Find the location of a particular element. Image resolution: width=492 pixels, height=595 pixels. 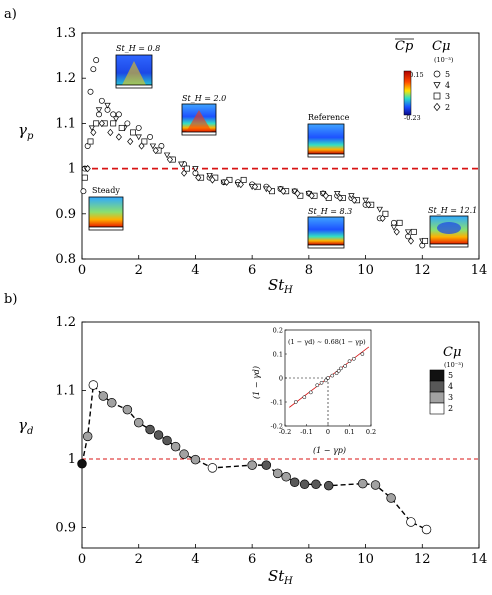

inset-ylabel: (1 − γd) is located at coordinates (256, 382).